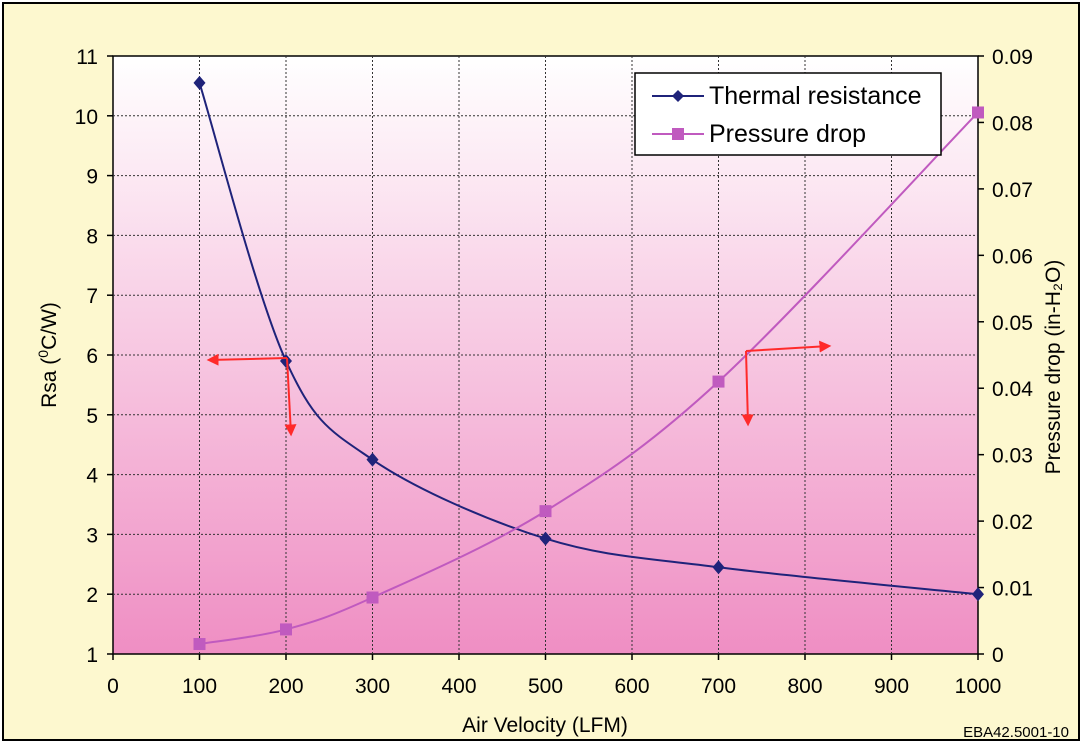 The image size is (1084, 745). What do you see at coordinates (92, 416) in the screenshot?
I see `y-left-tick-label: 5` at bounding box center [92, 416].